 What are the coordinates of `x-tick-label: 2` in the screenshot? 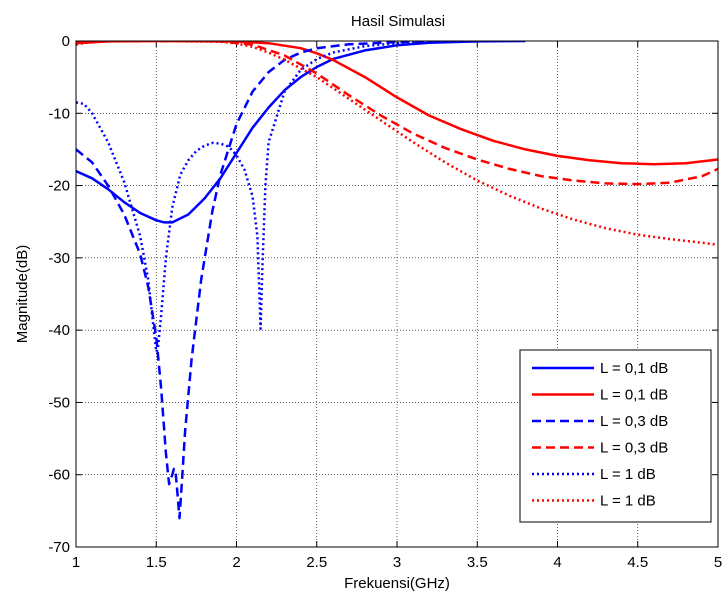 It's located at (236, 562).